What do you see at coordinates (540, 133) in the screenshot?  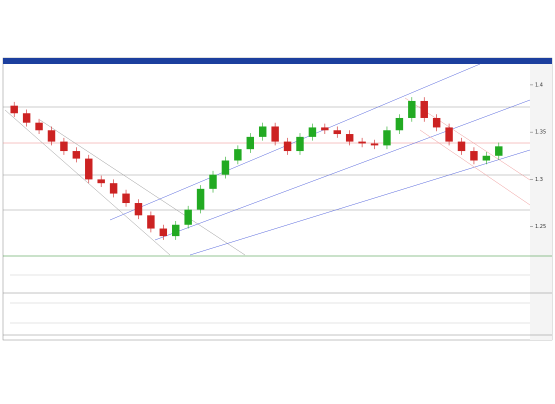 I see `y-tick-label: 1.35` at bounding box center [540, 133].